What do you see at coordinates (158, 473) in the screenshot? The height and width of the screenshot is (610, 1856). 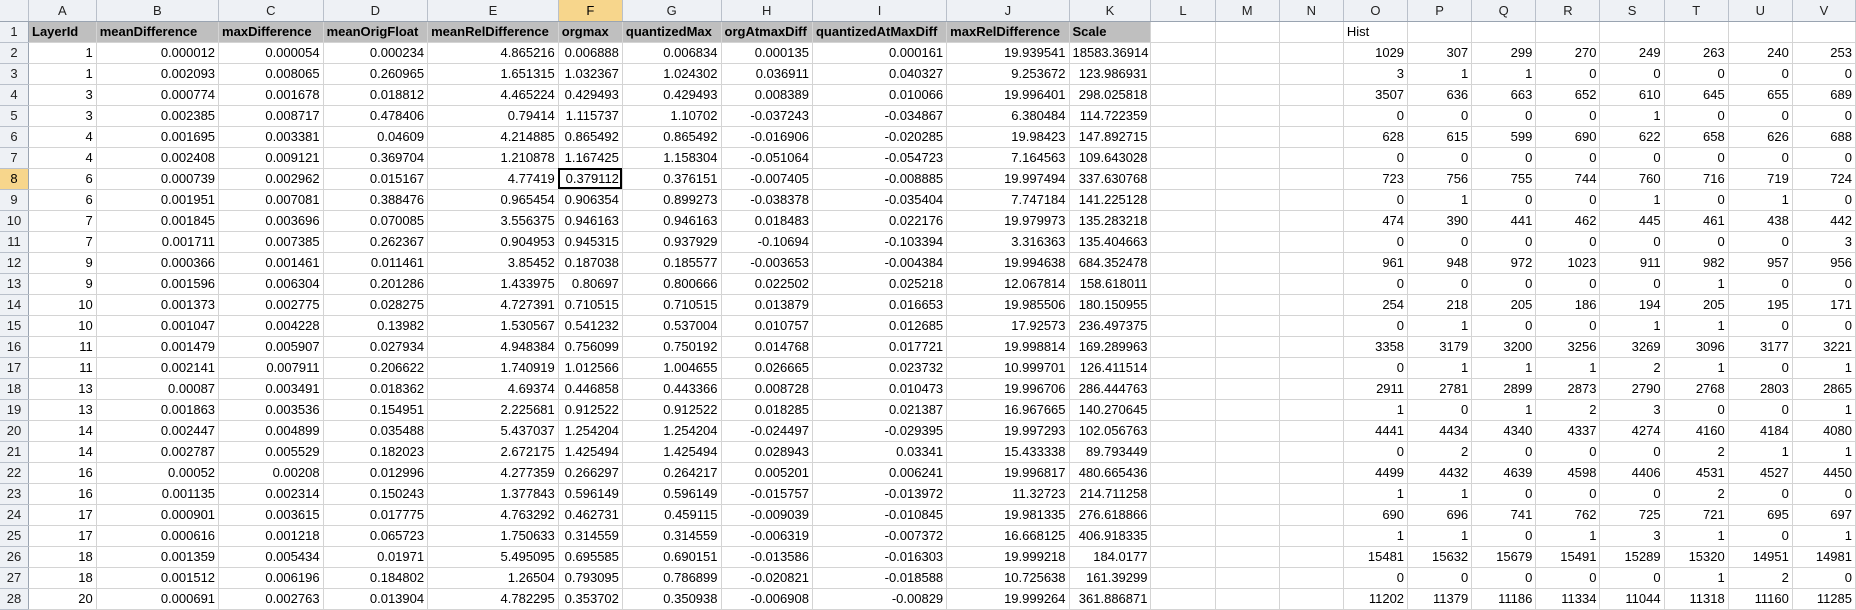 I see `data-cell: 0.00052` at bounding box center [158, 473].